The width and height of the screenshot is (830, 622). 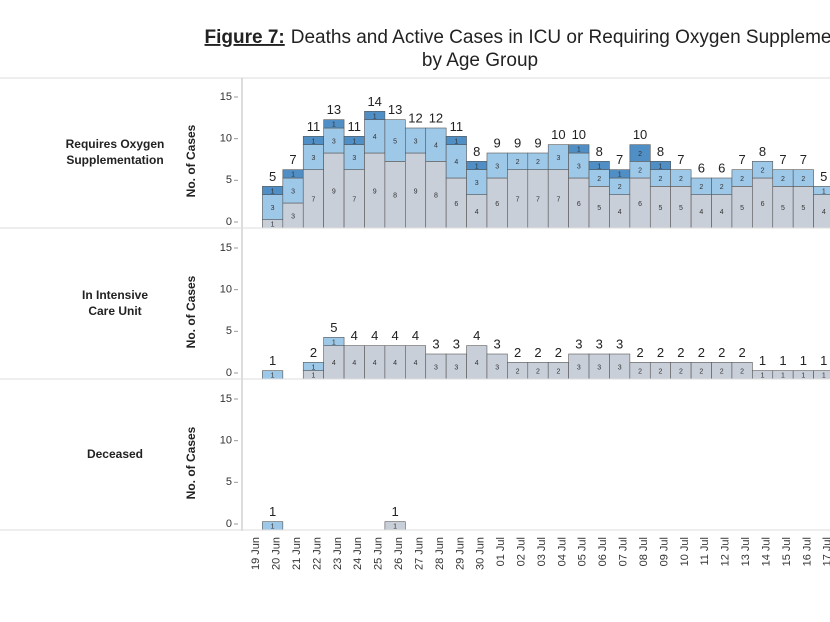 I want to click on x-tick-label: 29 Jun, so click(x=460, y=553).